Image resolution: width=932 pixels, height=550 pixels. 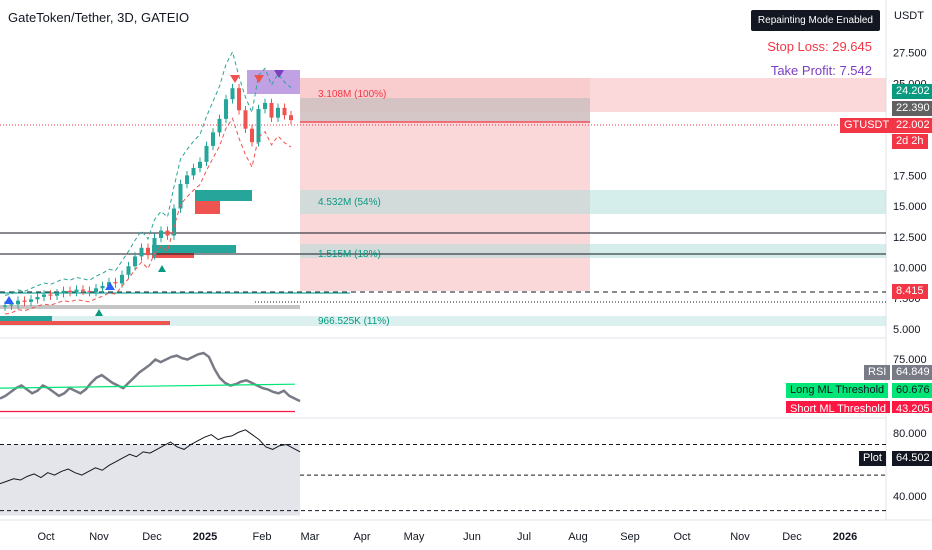 I want to click on price-tick-6: 10.000, so click(x=910, y=268).